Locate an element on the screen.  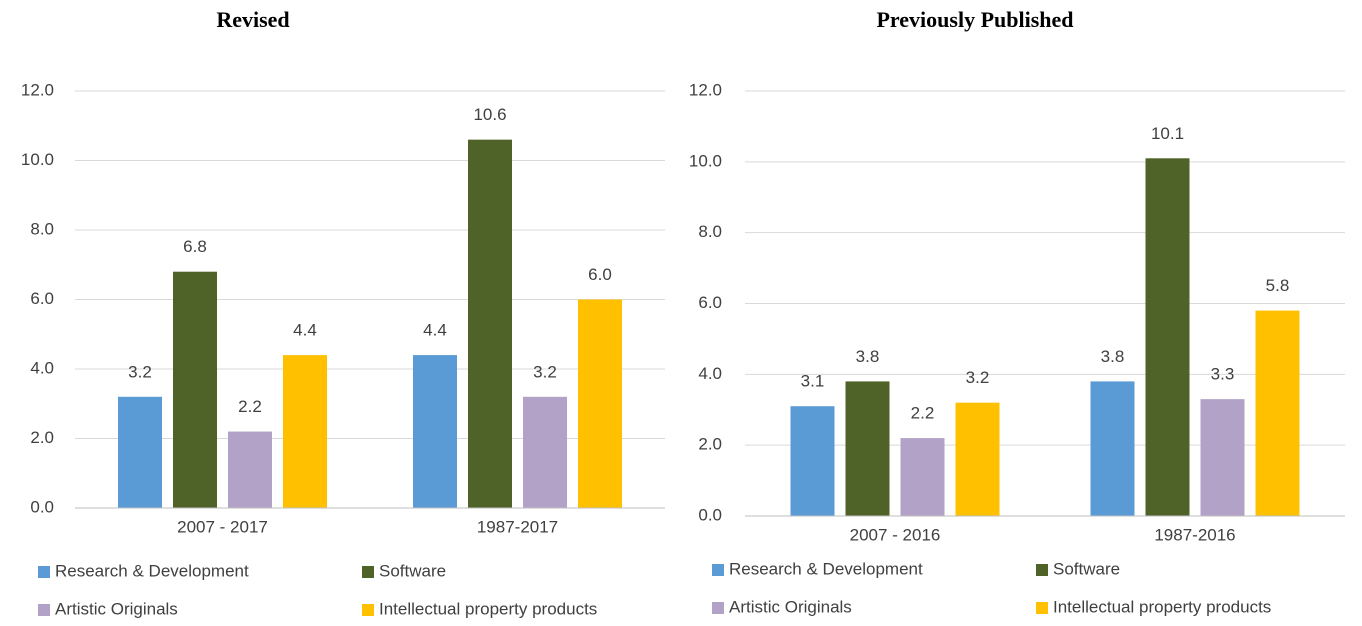
data-label: 10.1 is located at coordinates (1167, 133).